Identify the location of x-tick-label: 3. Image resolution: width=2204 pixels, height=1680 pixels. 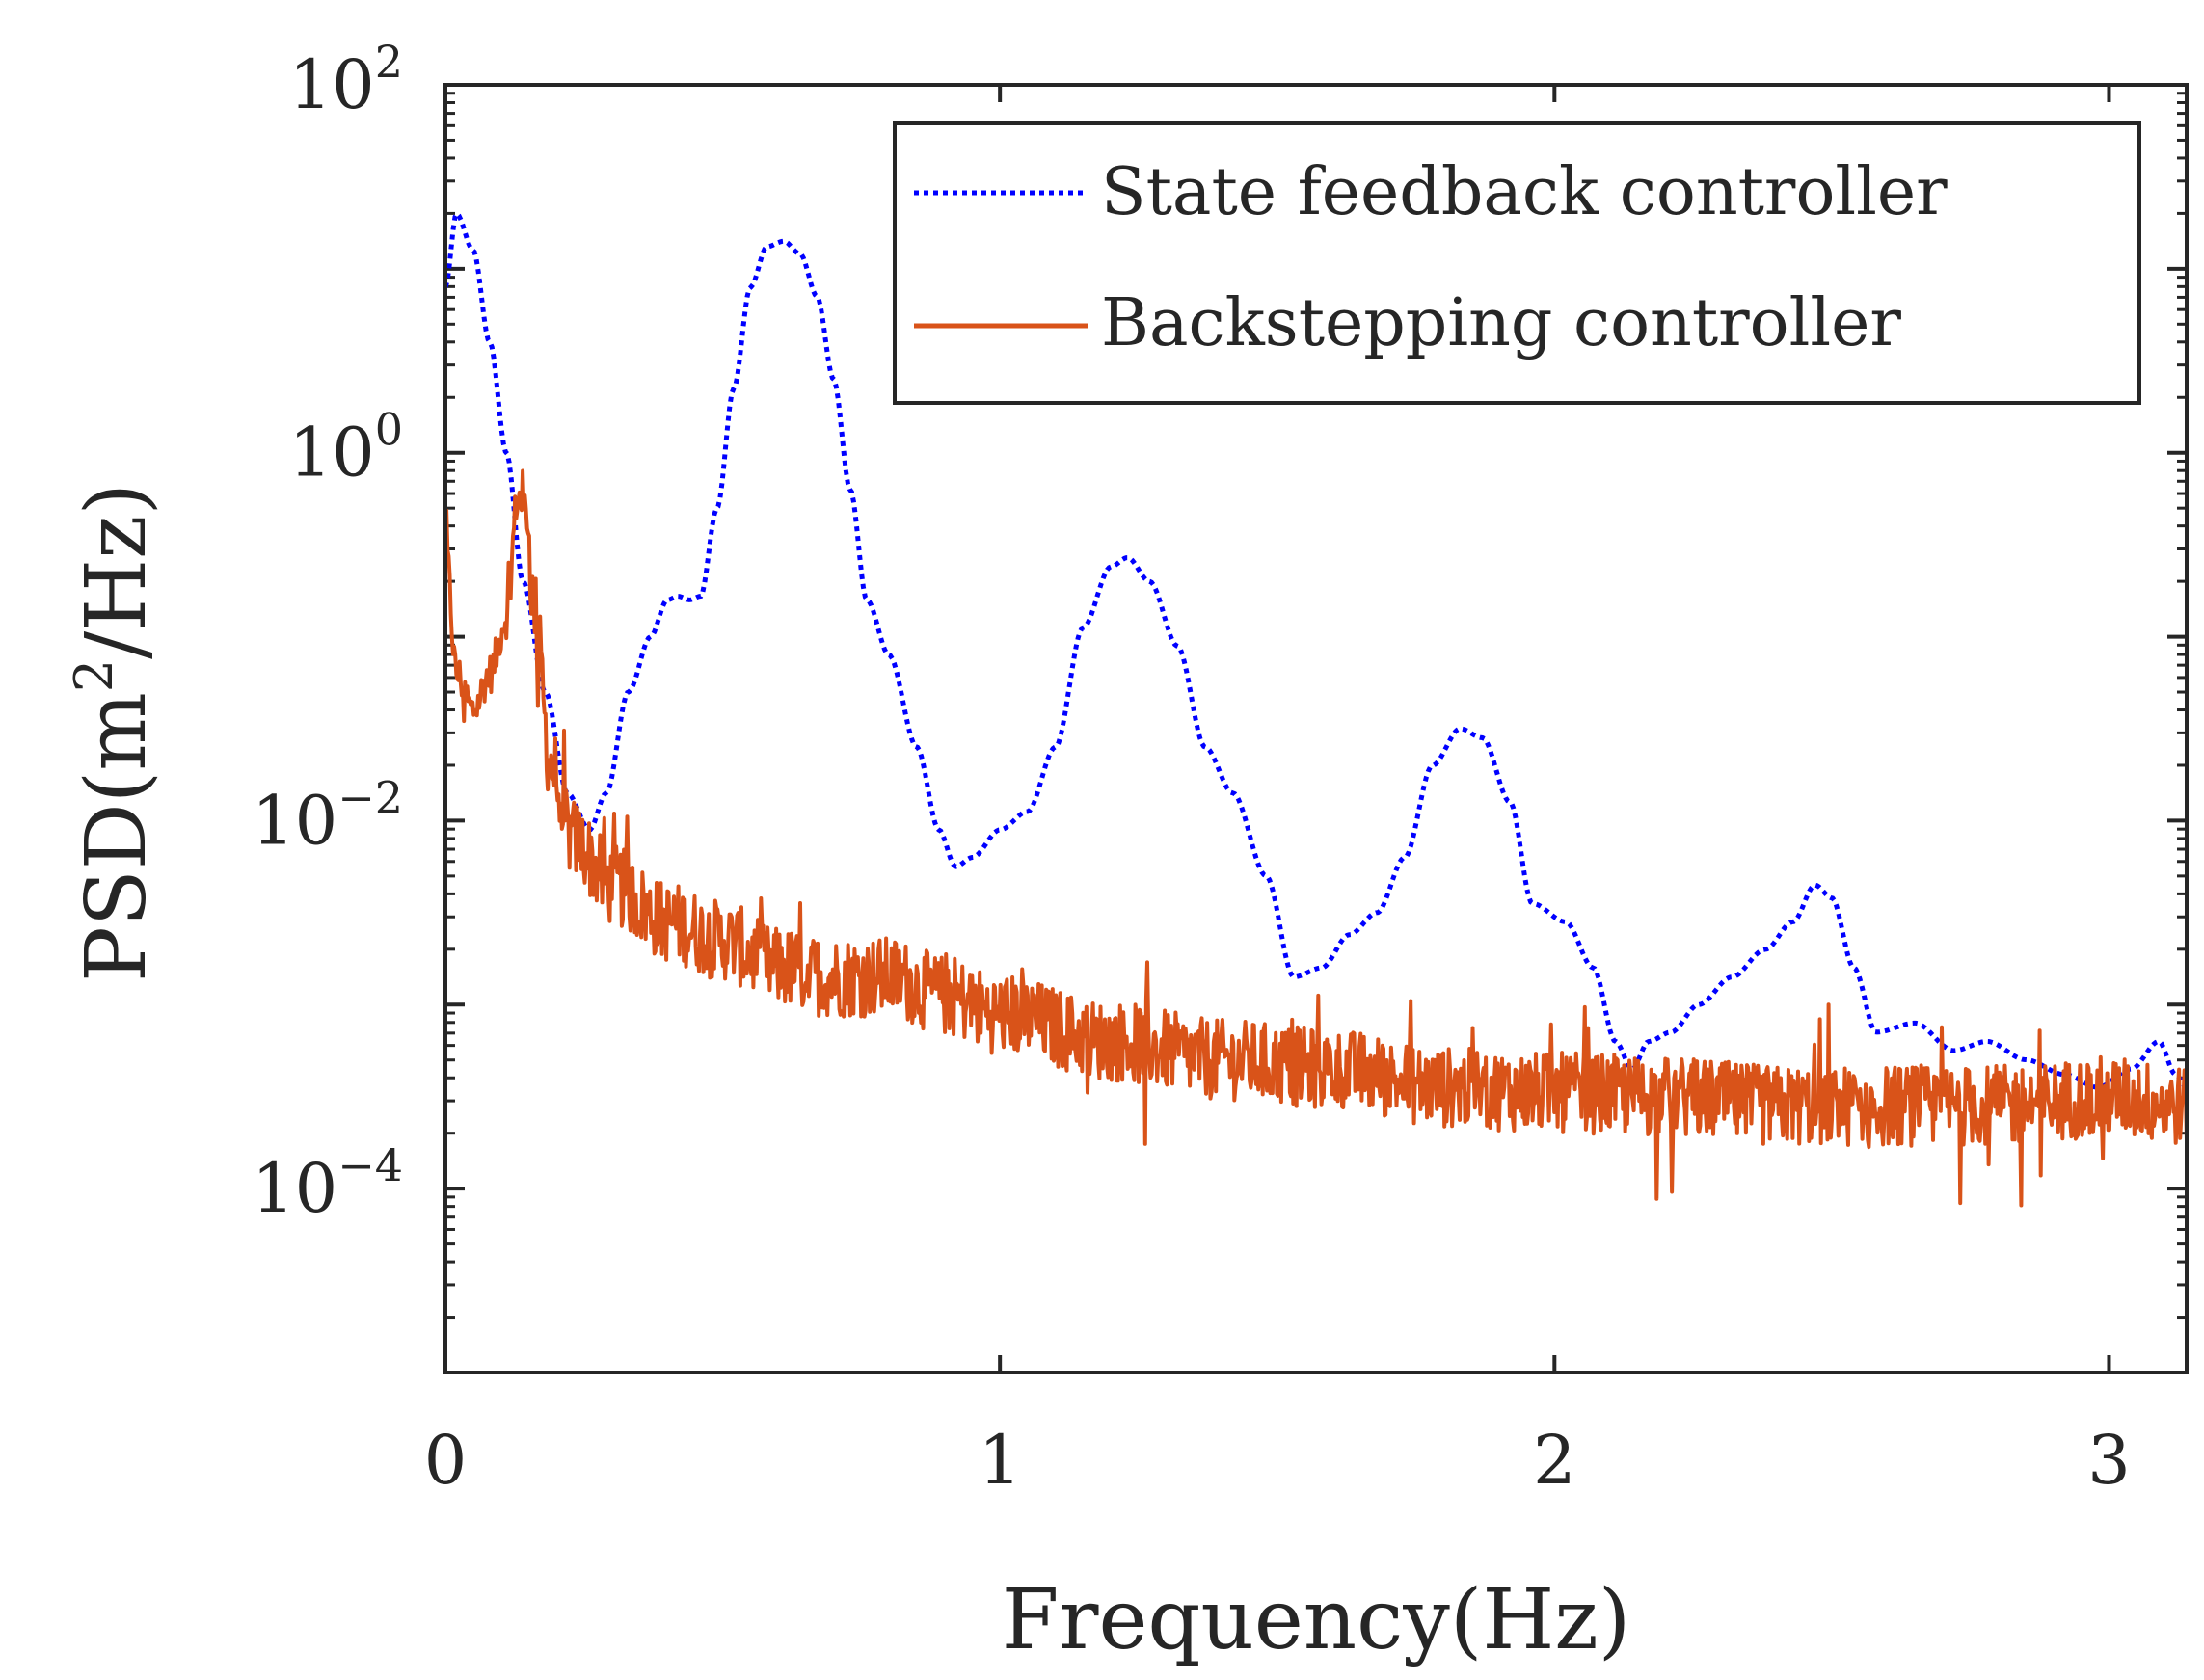
(2109, 1461).